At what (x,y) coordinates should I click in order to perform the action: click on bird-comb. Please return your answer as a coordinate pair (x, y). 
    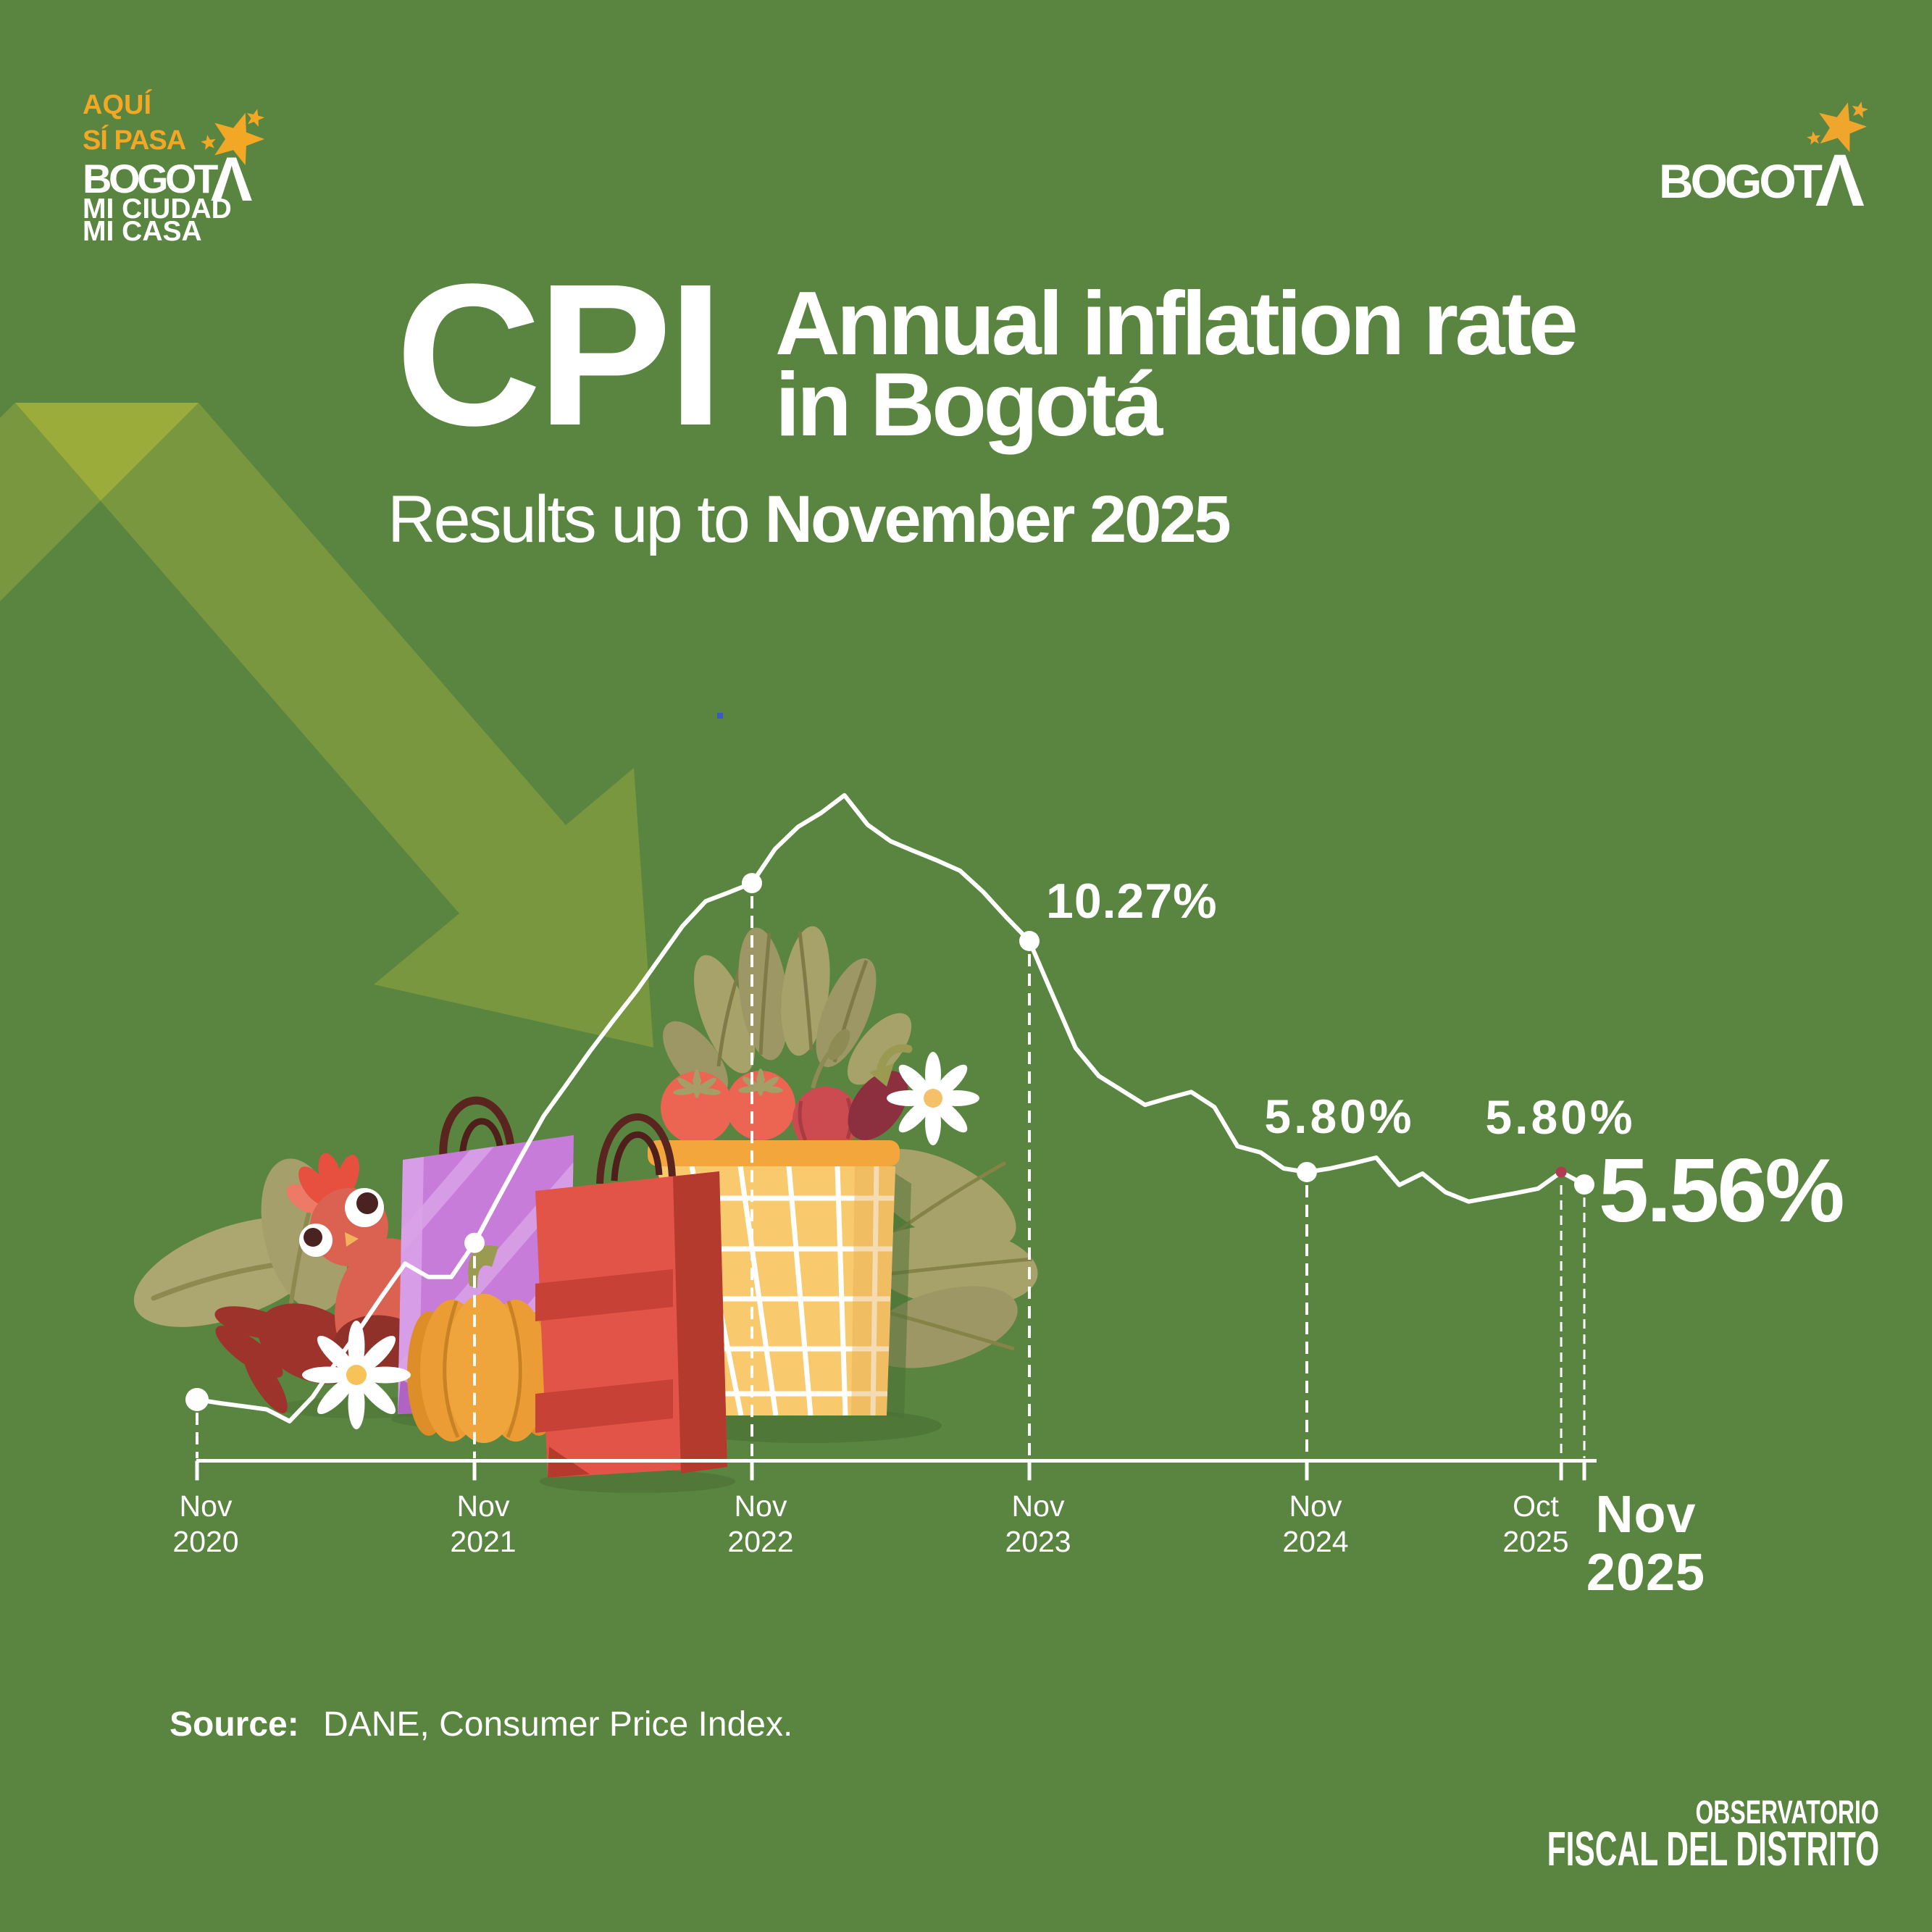
    Looking at the image, I should click on (304, 1199).